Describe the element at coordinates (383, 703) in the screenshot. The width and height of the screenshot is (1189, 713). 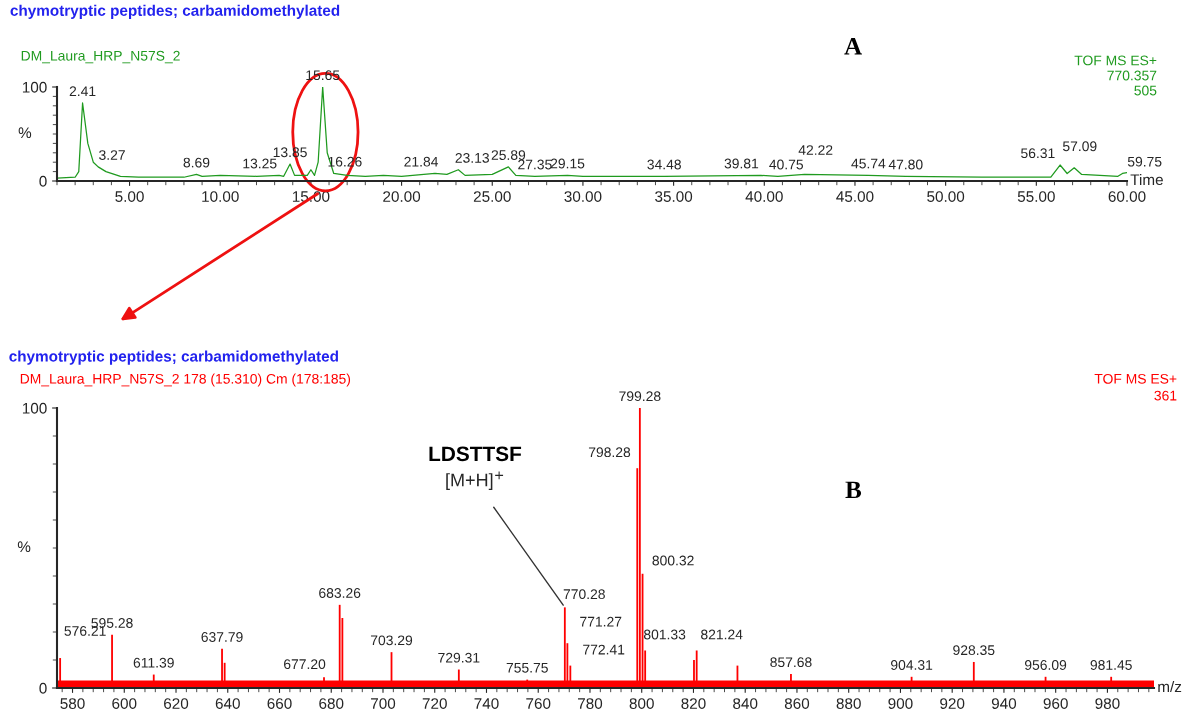
I see `x-tick-label: 700` at that location.